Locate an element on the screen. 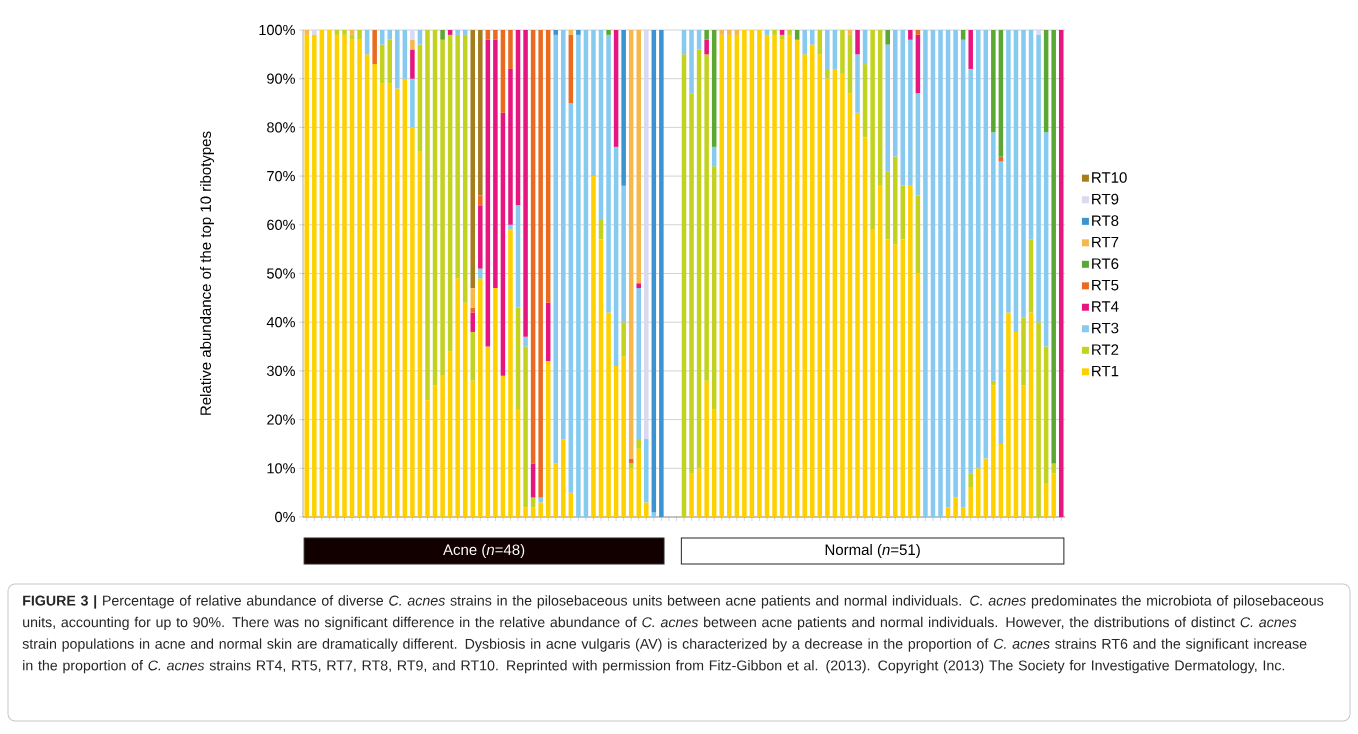  legend-label: RT10 is located at coordinates (1109, 177).